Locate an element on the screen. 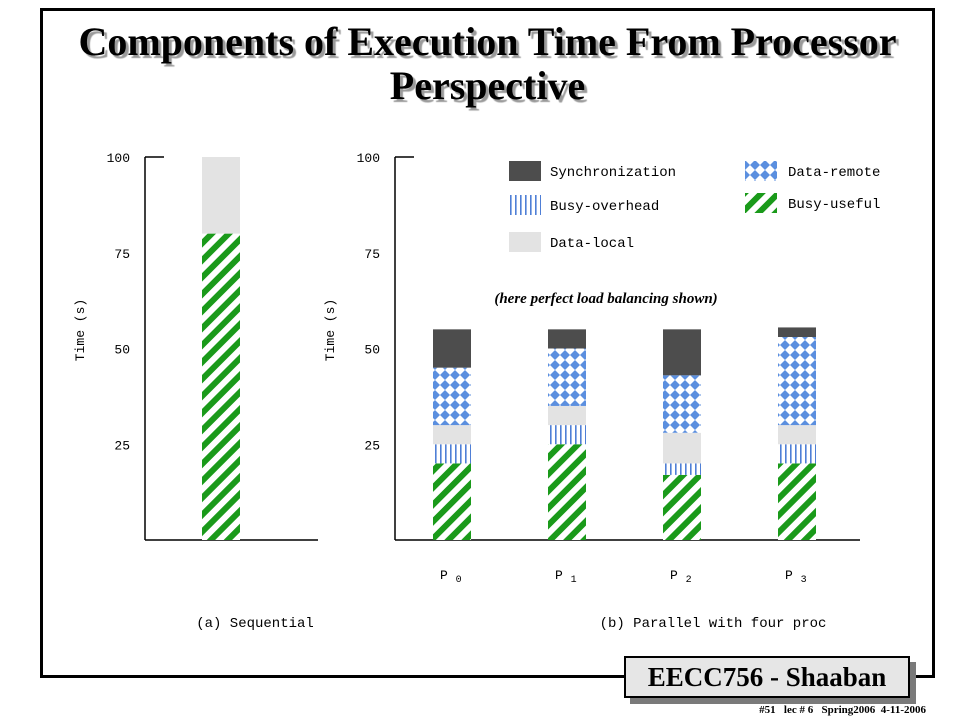 The image size is (960, 720). course-badge: EECC756 - Shaaban is located at coordinates (767, 677).